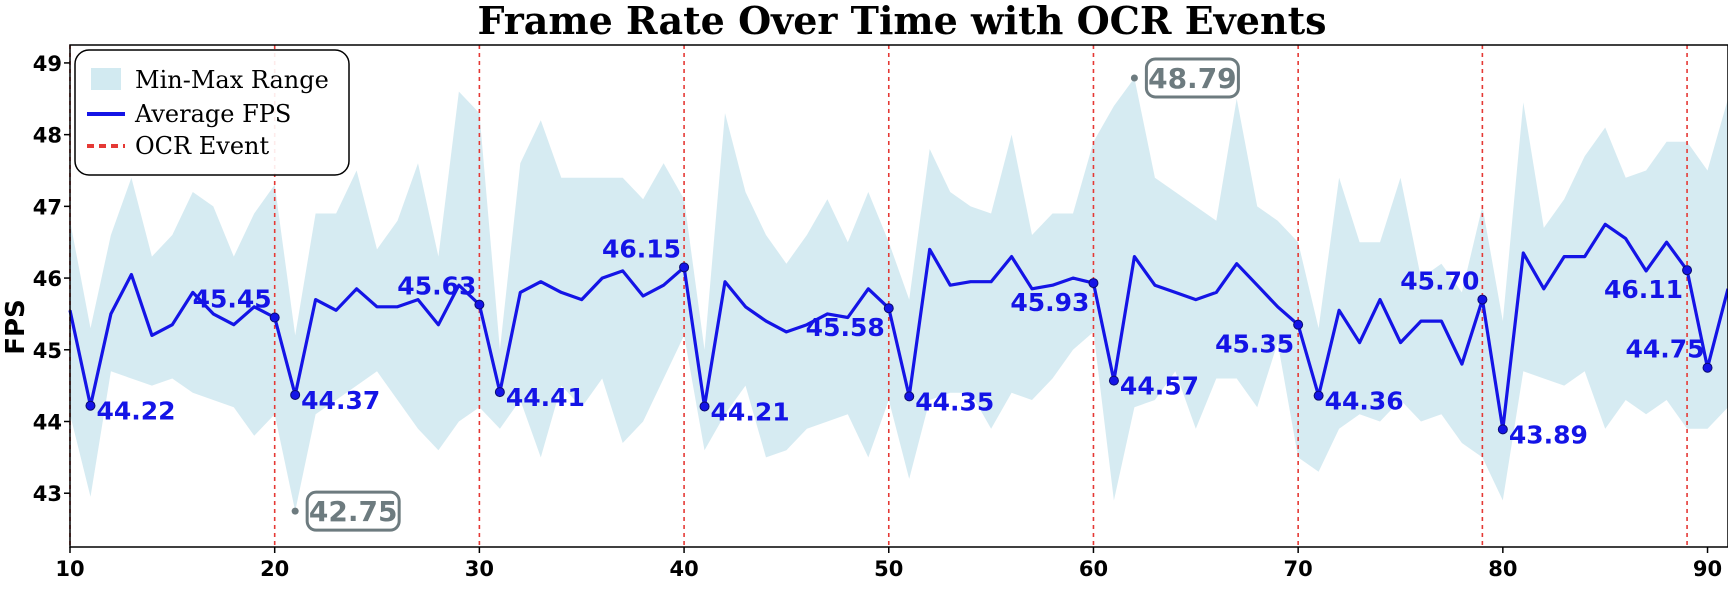 Image resolution: width=1728 pixels, height=594 pixels. I want to click on avg-data-label: 44.35, so click(954, 401).